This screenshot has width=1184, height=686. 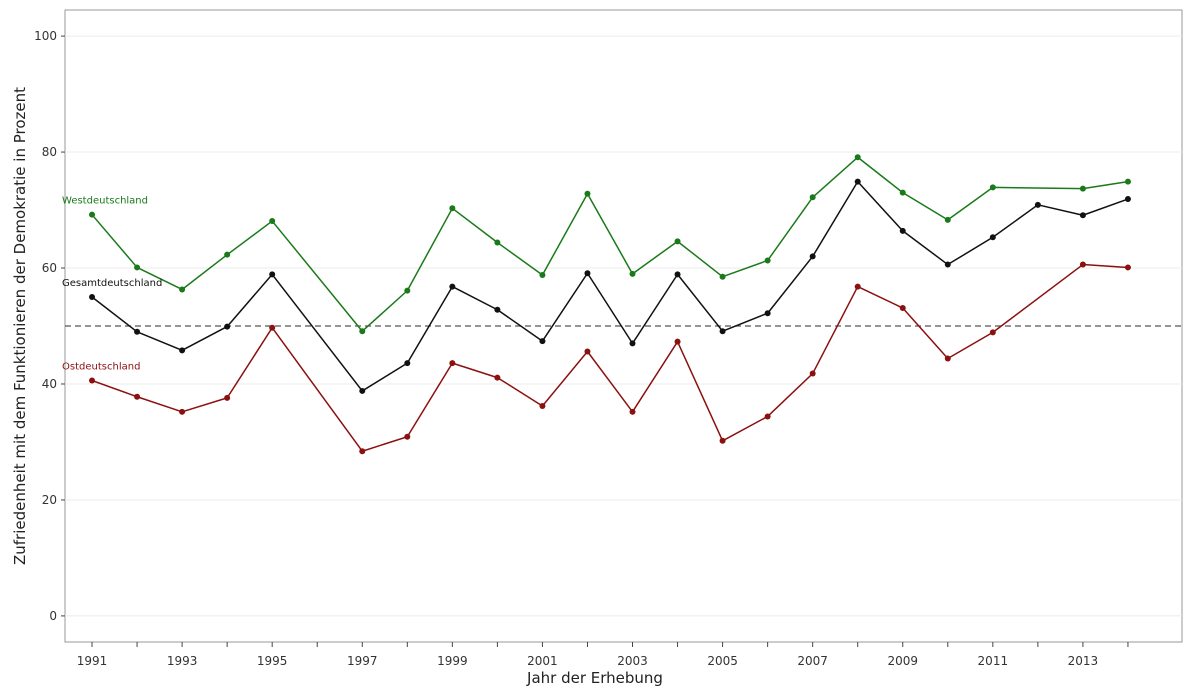 What do you see at coordinates (182, 661) in the screenshot?
I see `x-tick-label: 1993` at bounding box center [182, 661].